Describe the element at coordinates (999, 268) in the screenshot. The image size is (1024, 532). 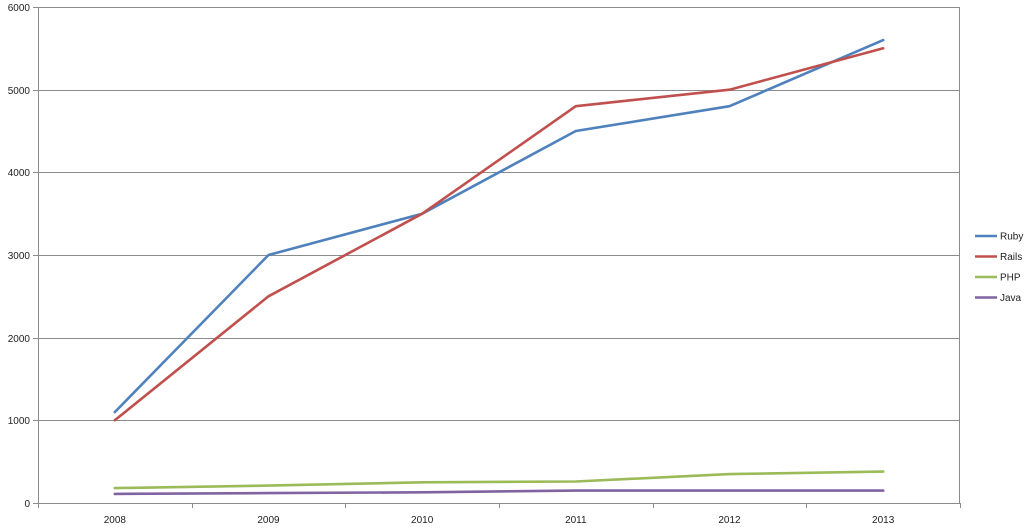
I see `legend: Ruby Rails PHP Java` at that location.